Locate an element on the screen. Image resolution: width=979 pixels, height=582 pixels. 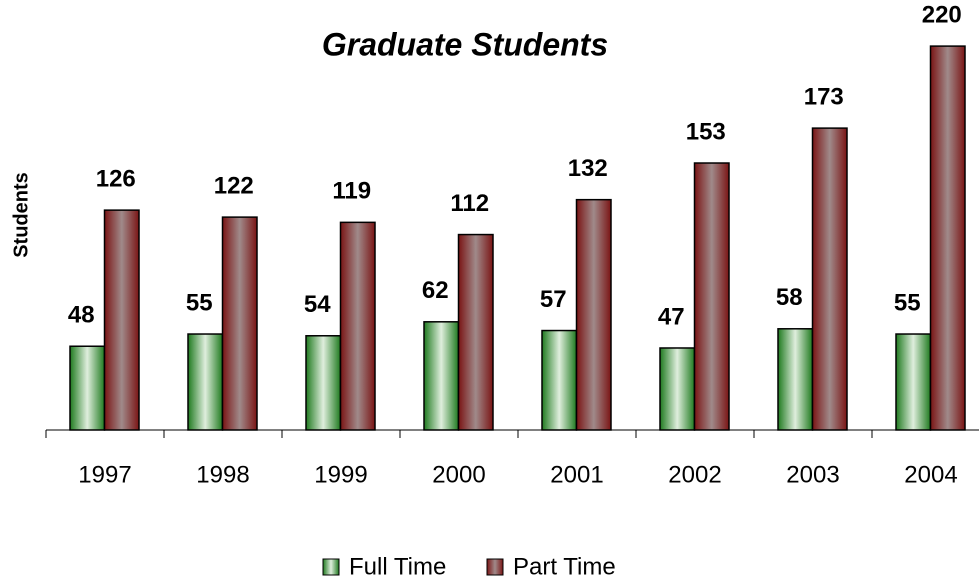
x-tick-label: 1998 is located at coordinates (222, 474).